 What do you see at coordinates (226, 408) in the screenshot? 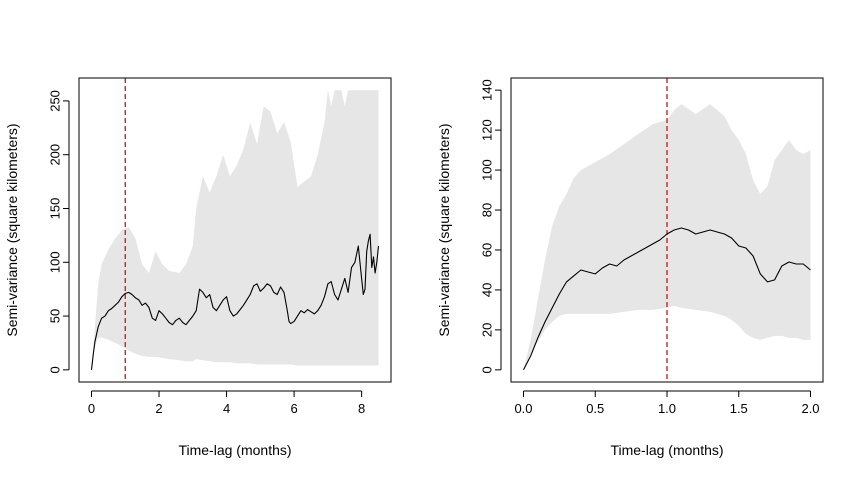
I see `x-tick-label: 4` at bounding box center [226, 408].